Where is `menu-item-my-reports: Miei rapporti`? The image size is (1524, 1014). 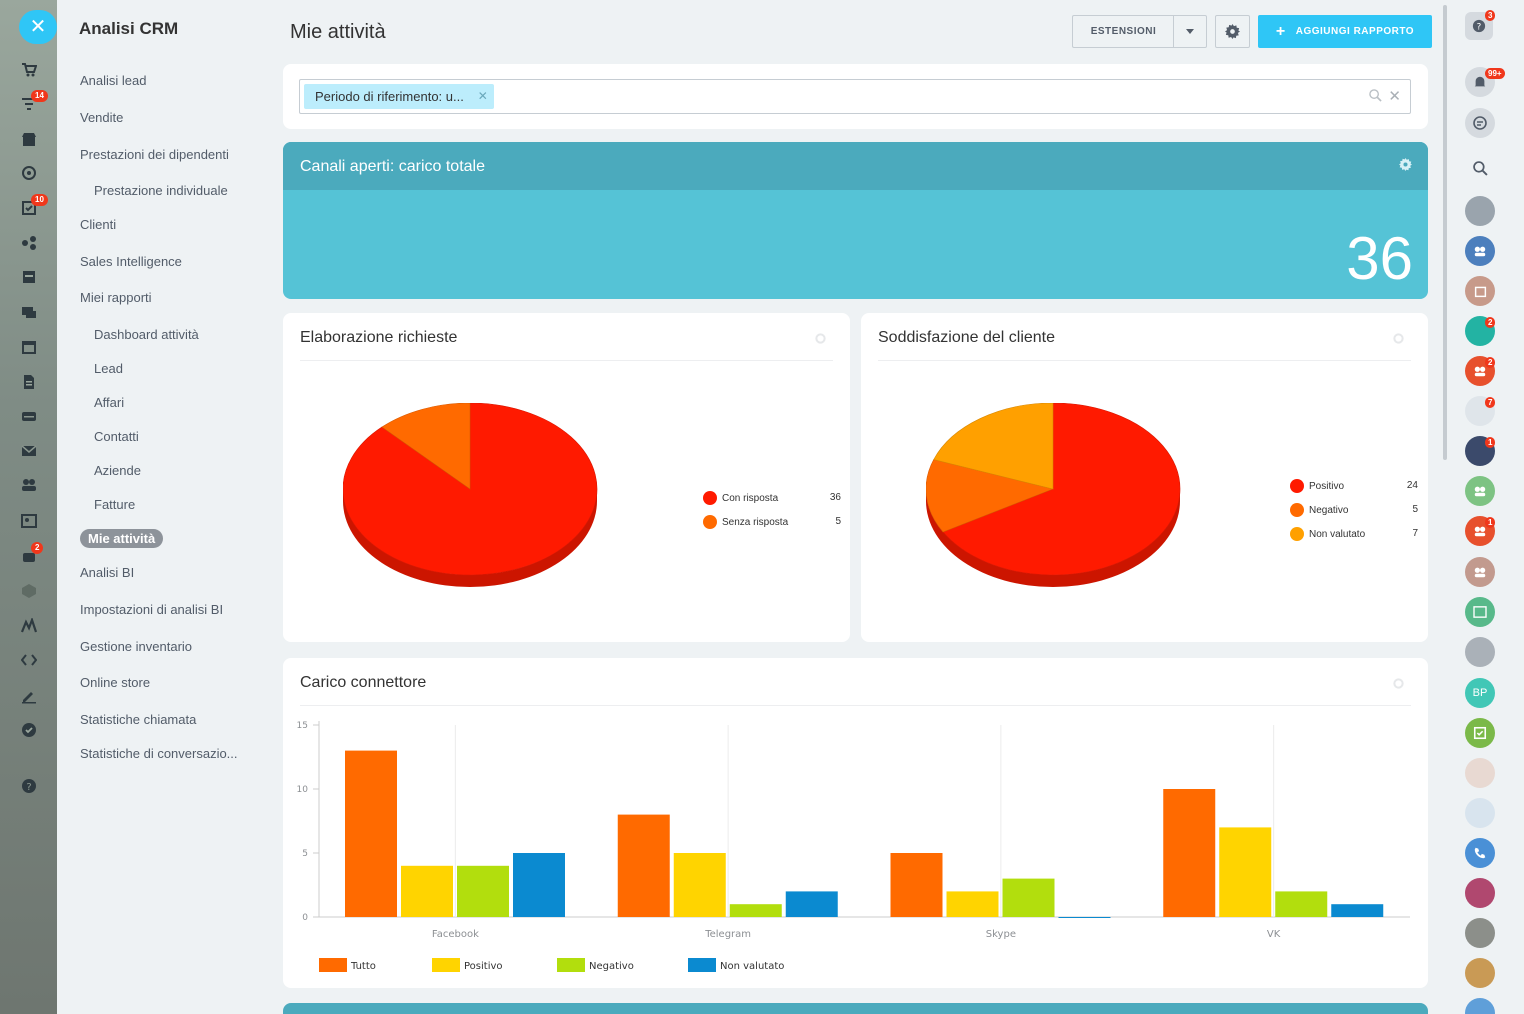 menu-item-my-reports: Miei rapporti is located at coordinates (116, 297).